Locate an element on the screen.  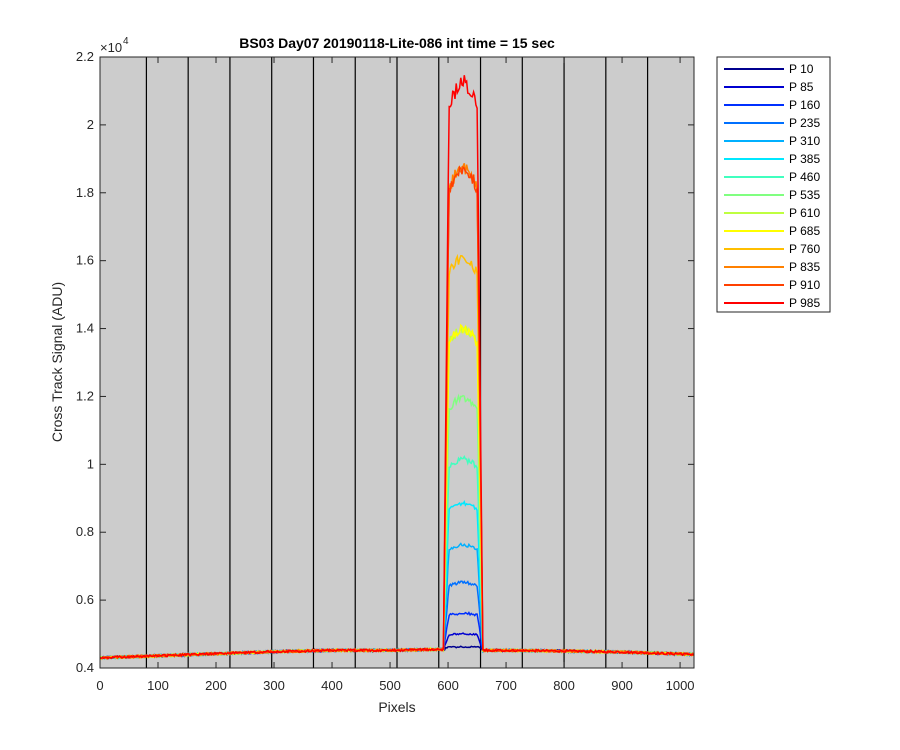
legend-label-12: P 910 is located at coordinates (804, 285).